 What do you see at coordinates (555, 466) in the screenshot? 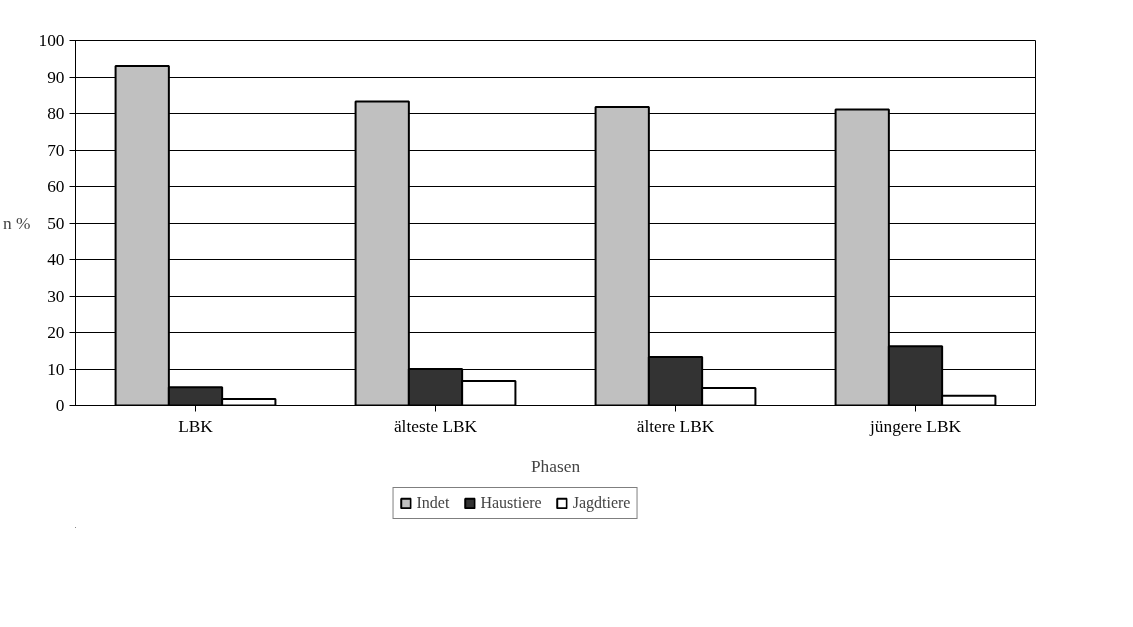
I see `x-axis-title: Phasen` at bounding box center [555, 466].